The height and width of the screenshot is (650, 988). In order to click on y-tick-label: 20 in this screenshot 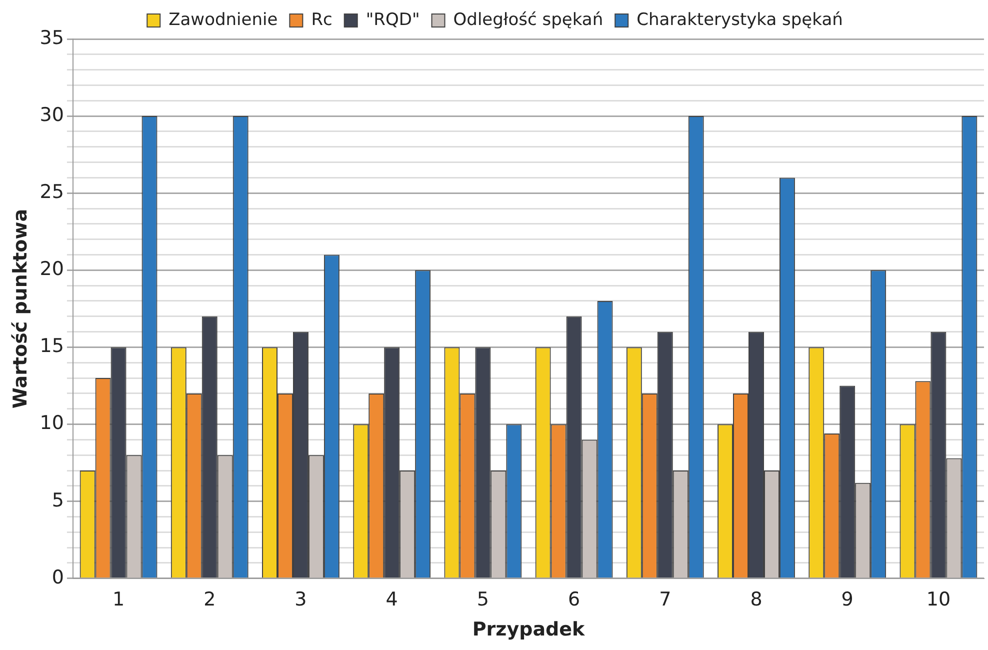, I will do `click(52, 269)`.